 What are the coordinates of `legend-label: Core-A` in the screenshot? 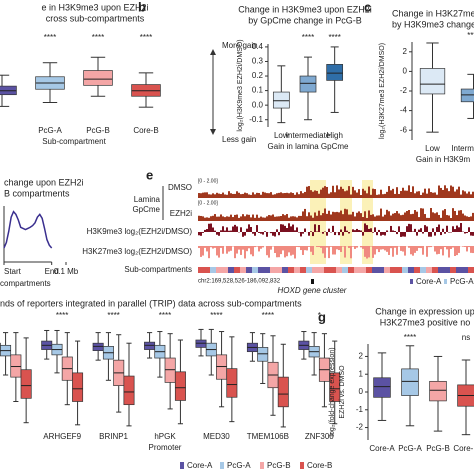 It's located at (200, 465).